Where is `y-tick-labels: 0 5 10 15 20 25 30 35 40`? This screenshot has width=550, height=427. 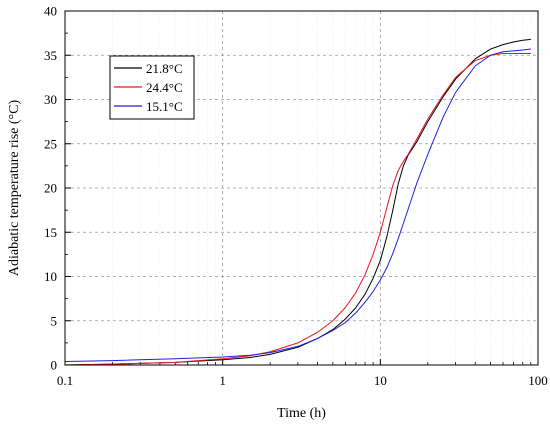 y-tick-labels: 0 5 10 15 20 25 30 35 40 is located at coordinates (50, 188).